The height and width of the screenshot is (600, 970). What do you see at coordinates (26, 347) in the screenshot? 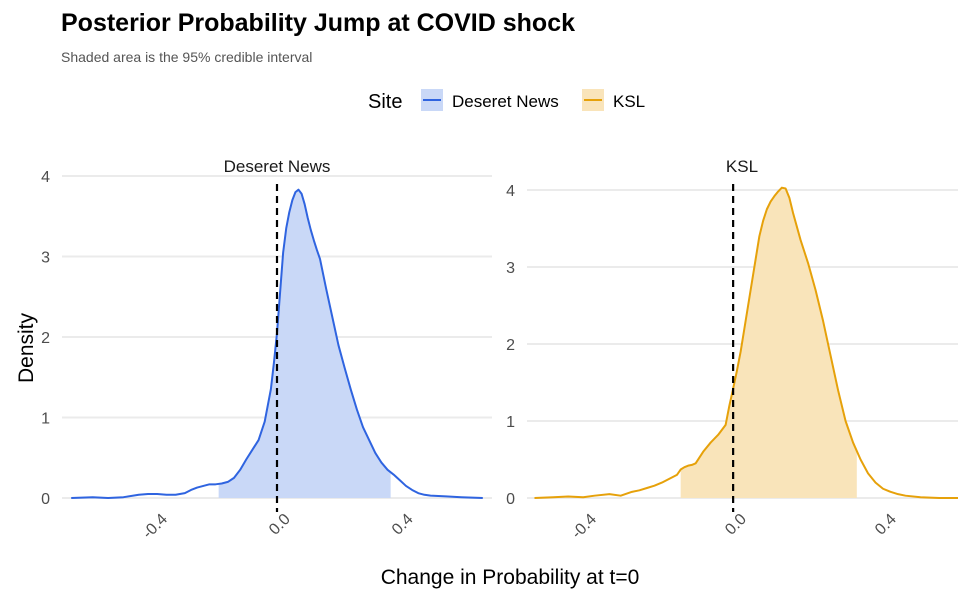
I see `y-axis-title: Density` at bounding box center [26, 347].